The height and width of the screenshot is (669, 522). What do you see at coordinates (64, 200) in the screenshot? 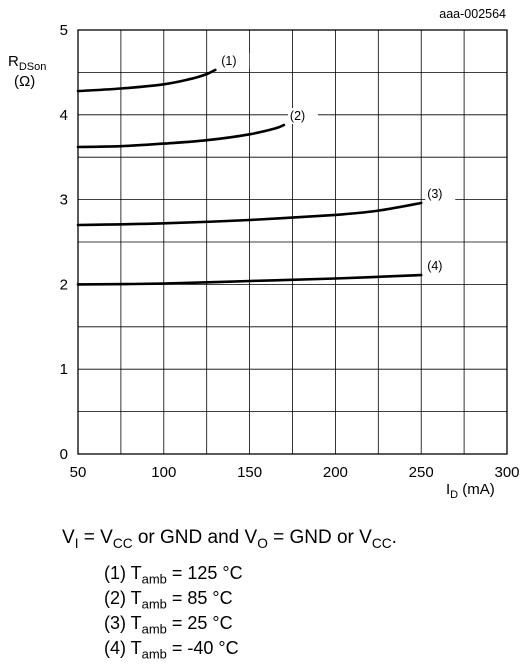
I see `y-tick-label: 3` at bounding box center [64, 200].